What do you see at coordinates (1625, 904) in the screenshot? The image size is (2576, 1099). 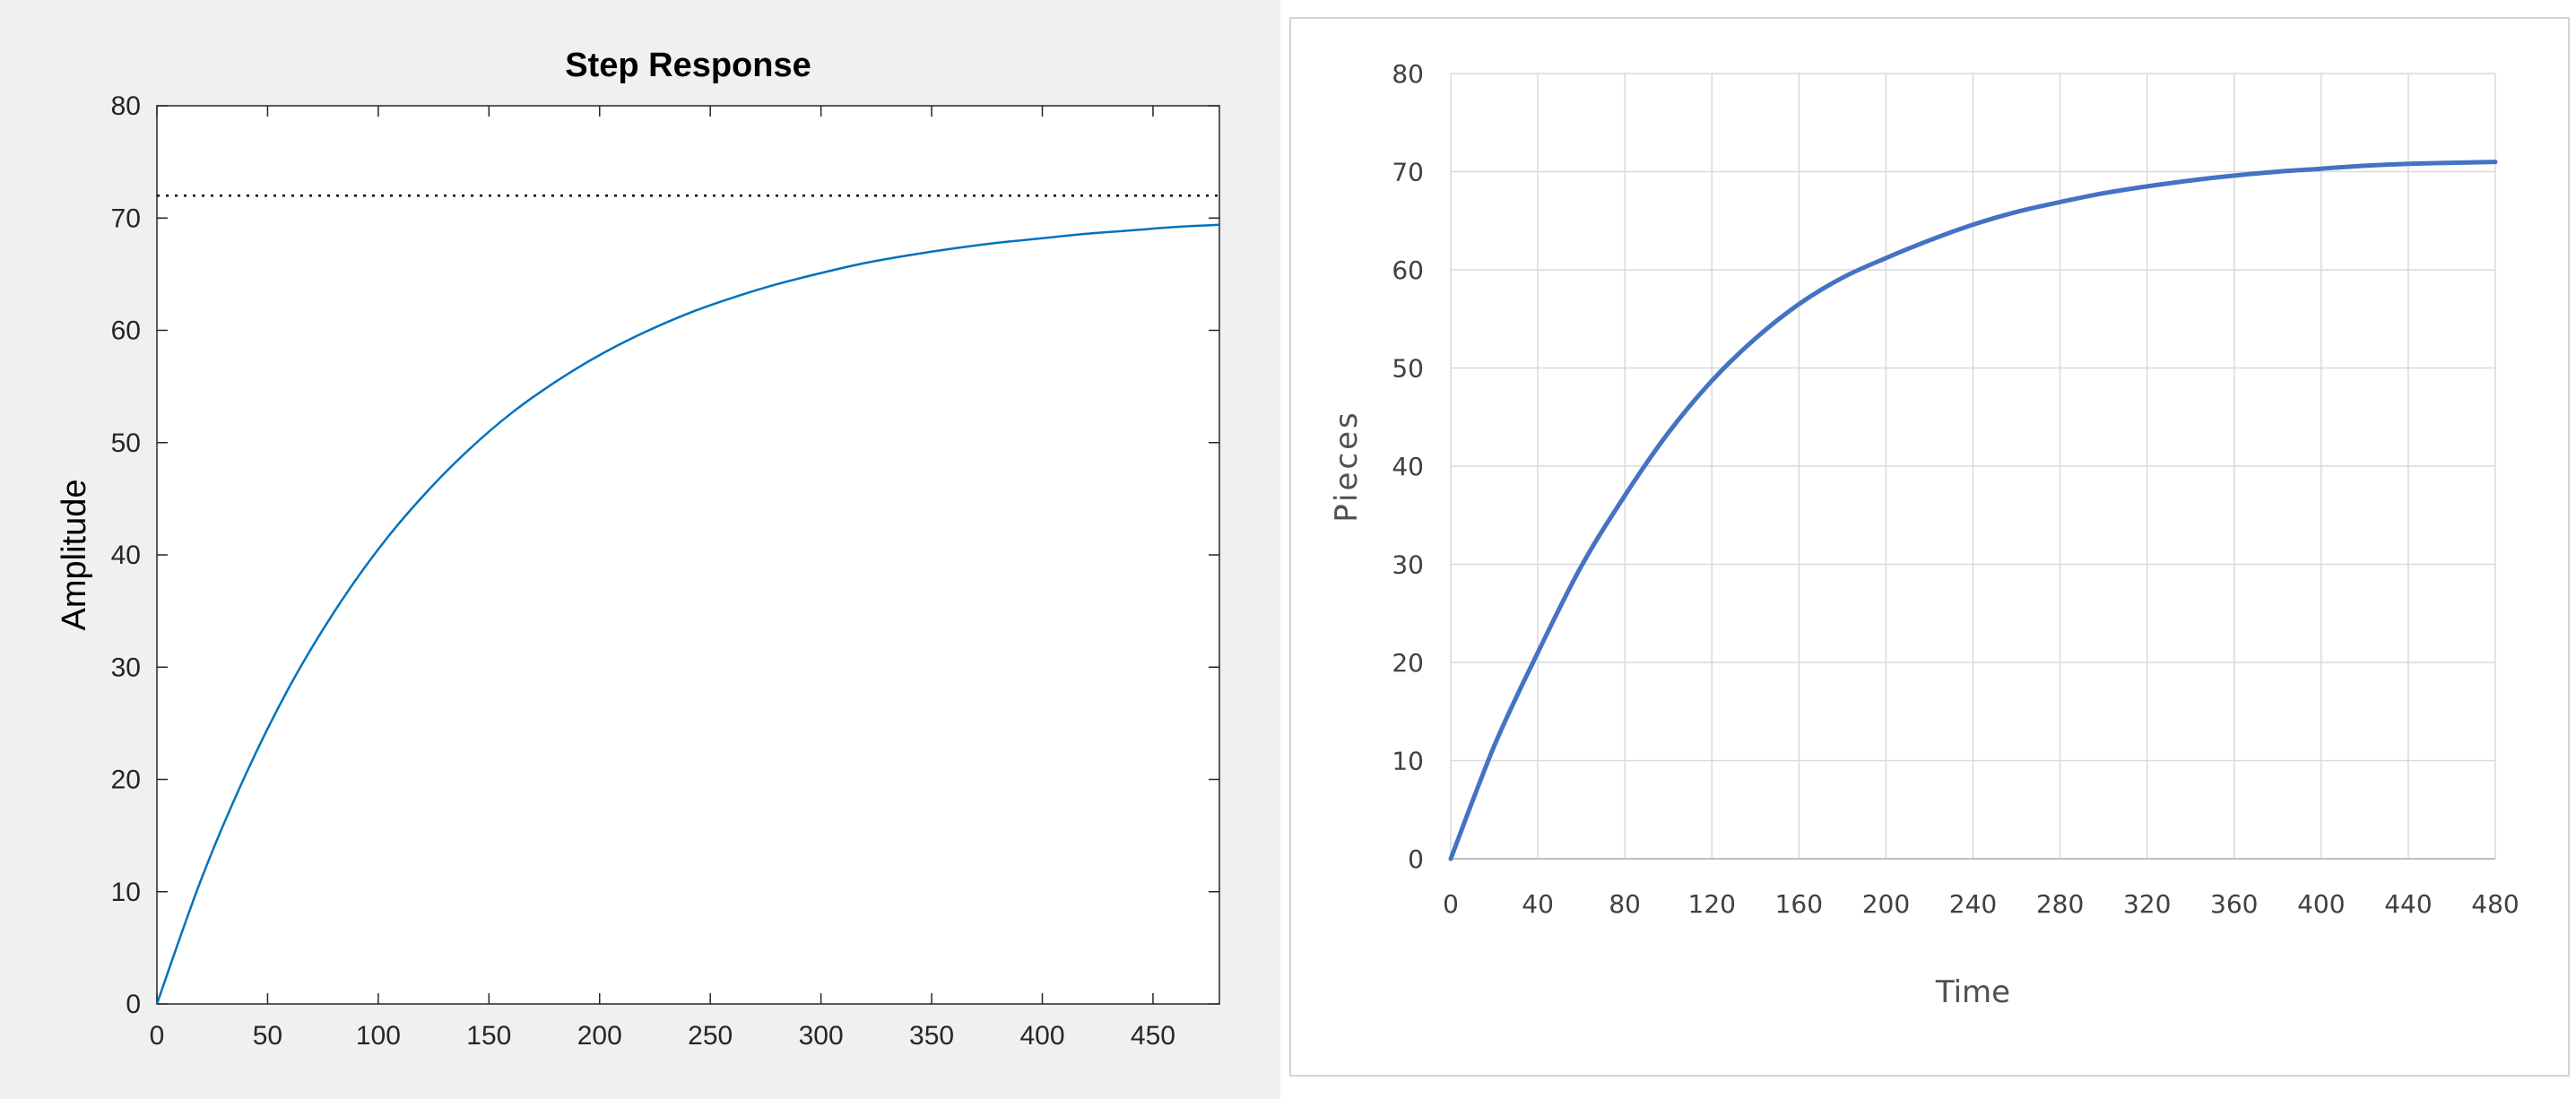 I see `x-tick-label: 80` at bounding box center [1625, 904].